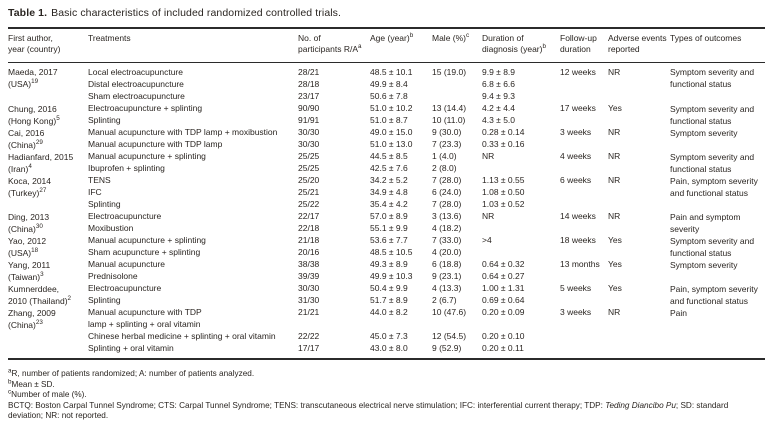  I want to click on age-cell: 55.1 ± 9.9, so click(389, 228).